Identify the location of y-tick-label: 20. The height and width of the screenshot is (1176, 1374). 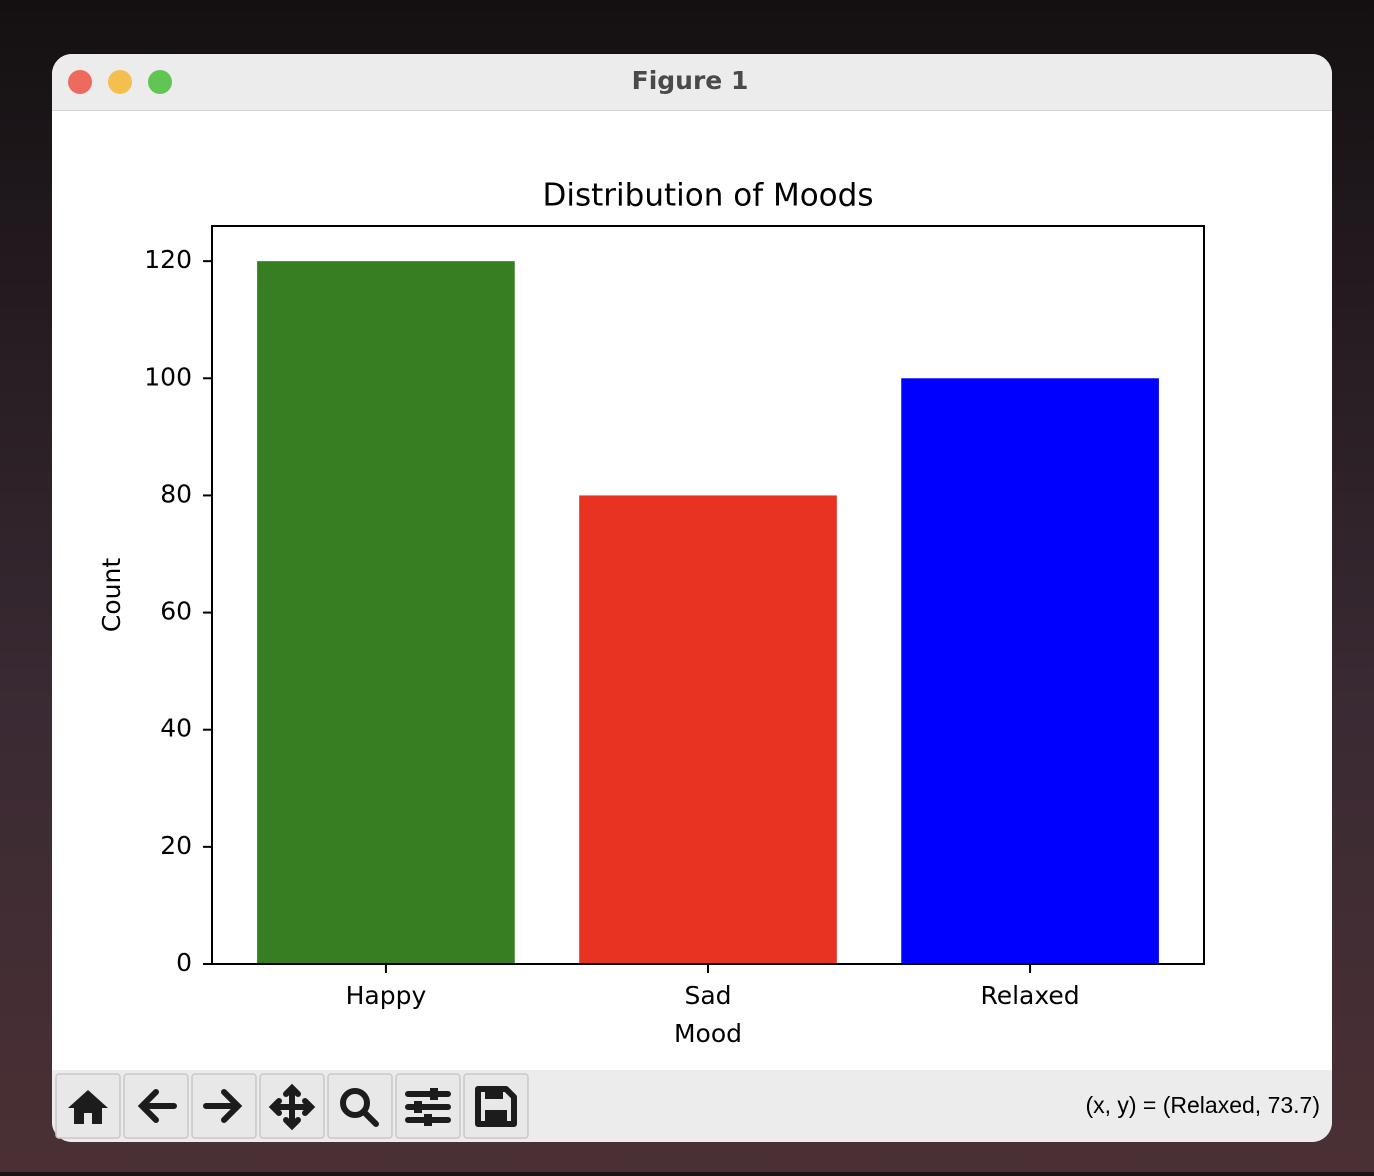
(176, 845).